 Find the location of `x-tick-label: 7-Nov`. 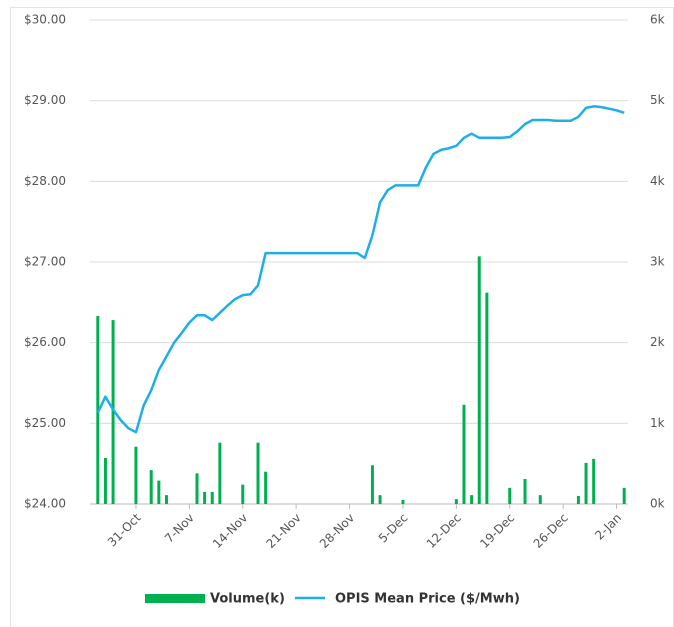

x-tick-label: 7-Nov is located at coordinates (179, 528).